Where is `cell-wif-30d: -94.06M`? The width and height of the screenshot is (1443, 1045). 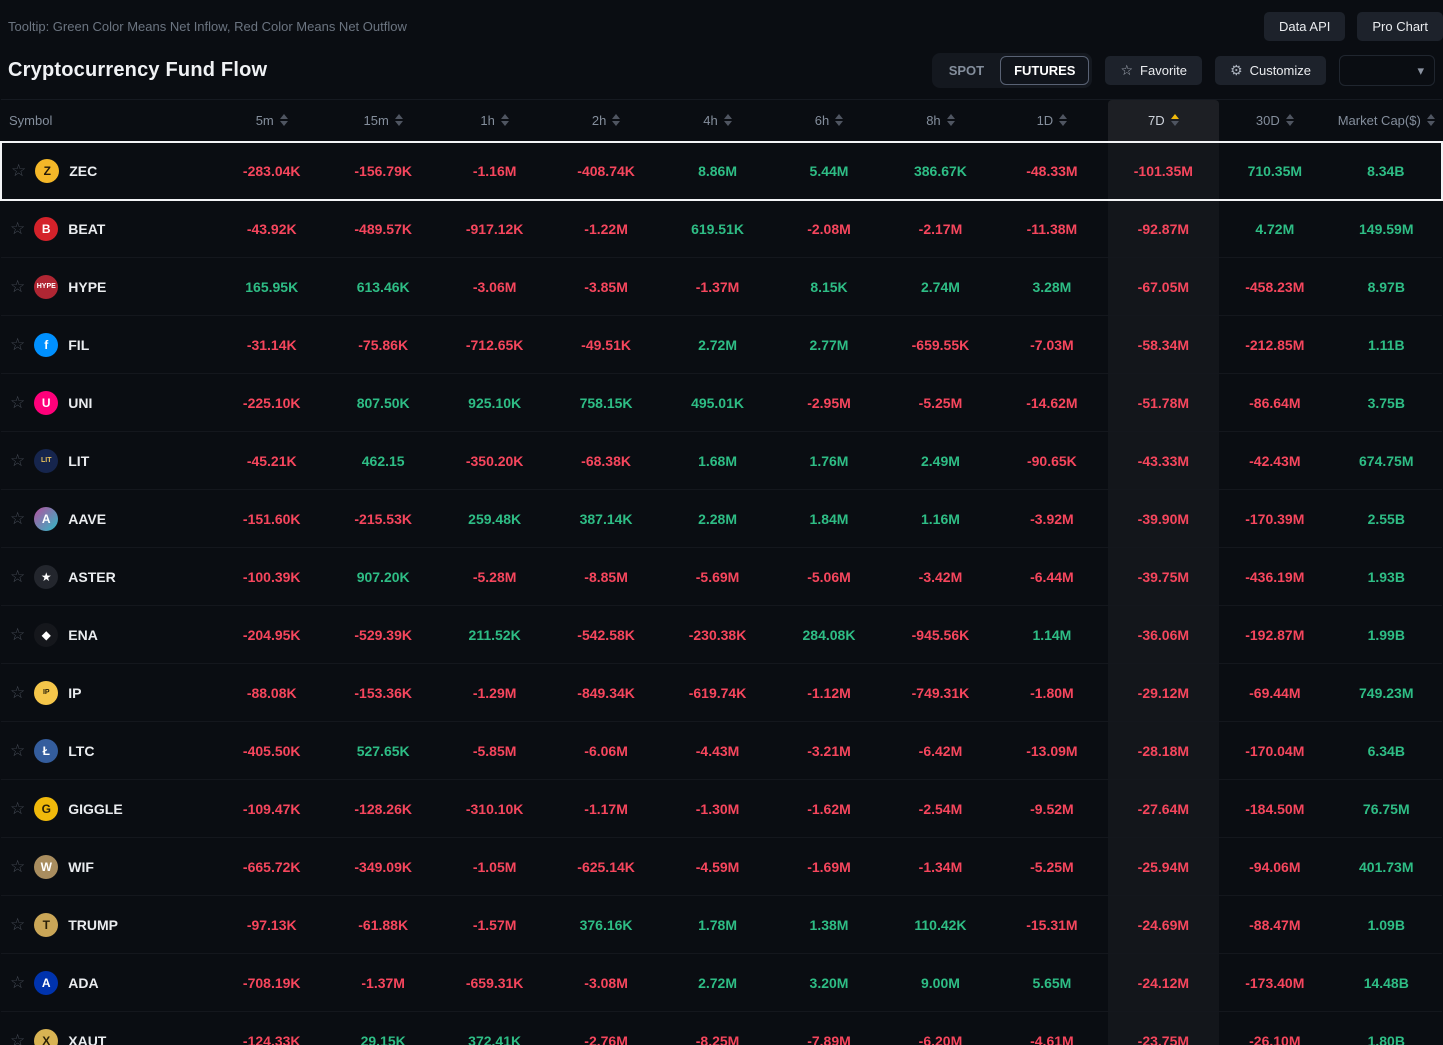 cell-wif-30d: -94.06M is located at coordinates (1275, 866).